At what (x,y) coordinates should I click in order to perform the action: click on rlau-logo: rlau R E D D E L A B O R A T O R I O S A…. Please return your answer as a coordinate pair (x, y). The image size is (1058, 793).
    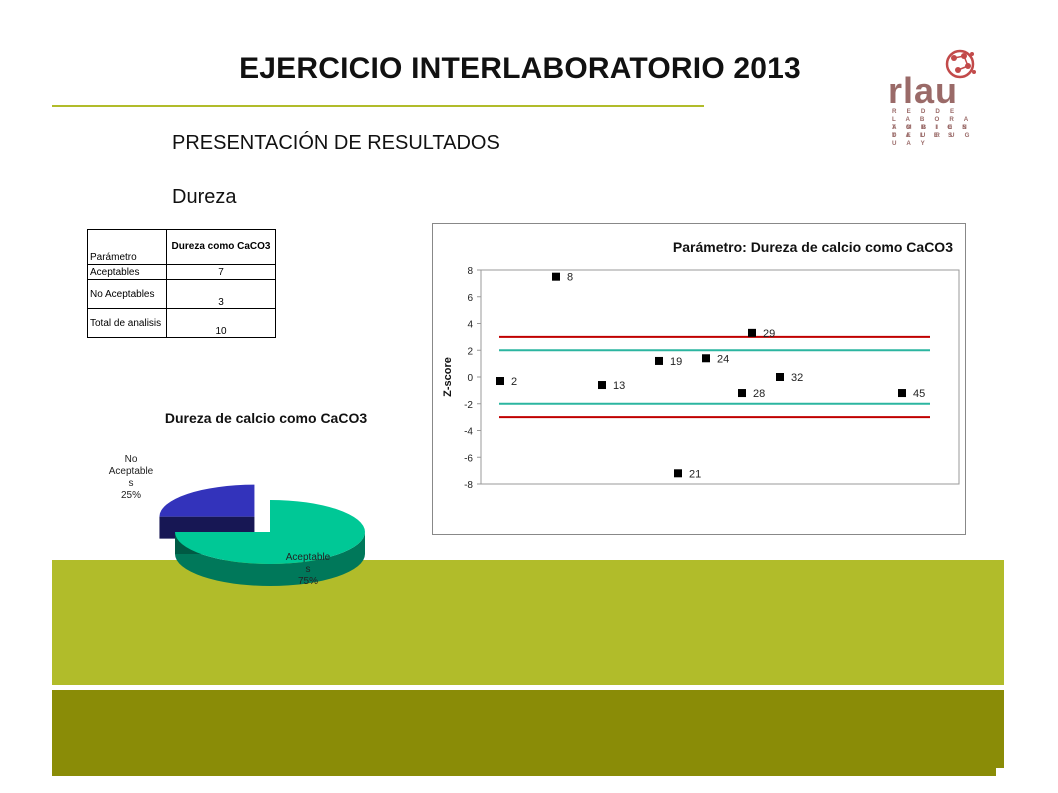
    Looking at the image, I should click on (933, 97).